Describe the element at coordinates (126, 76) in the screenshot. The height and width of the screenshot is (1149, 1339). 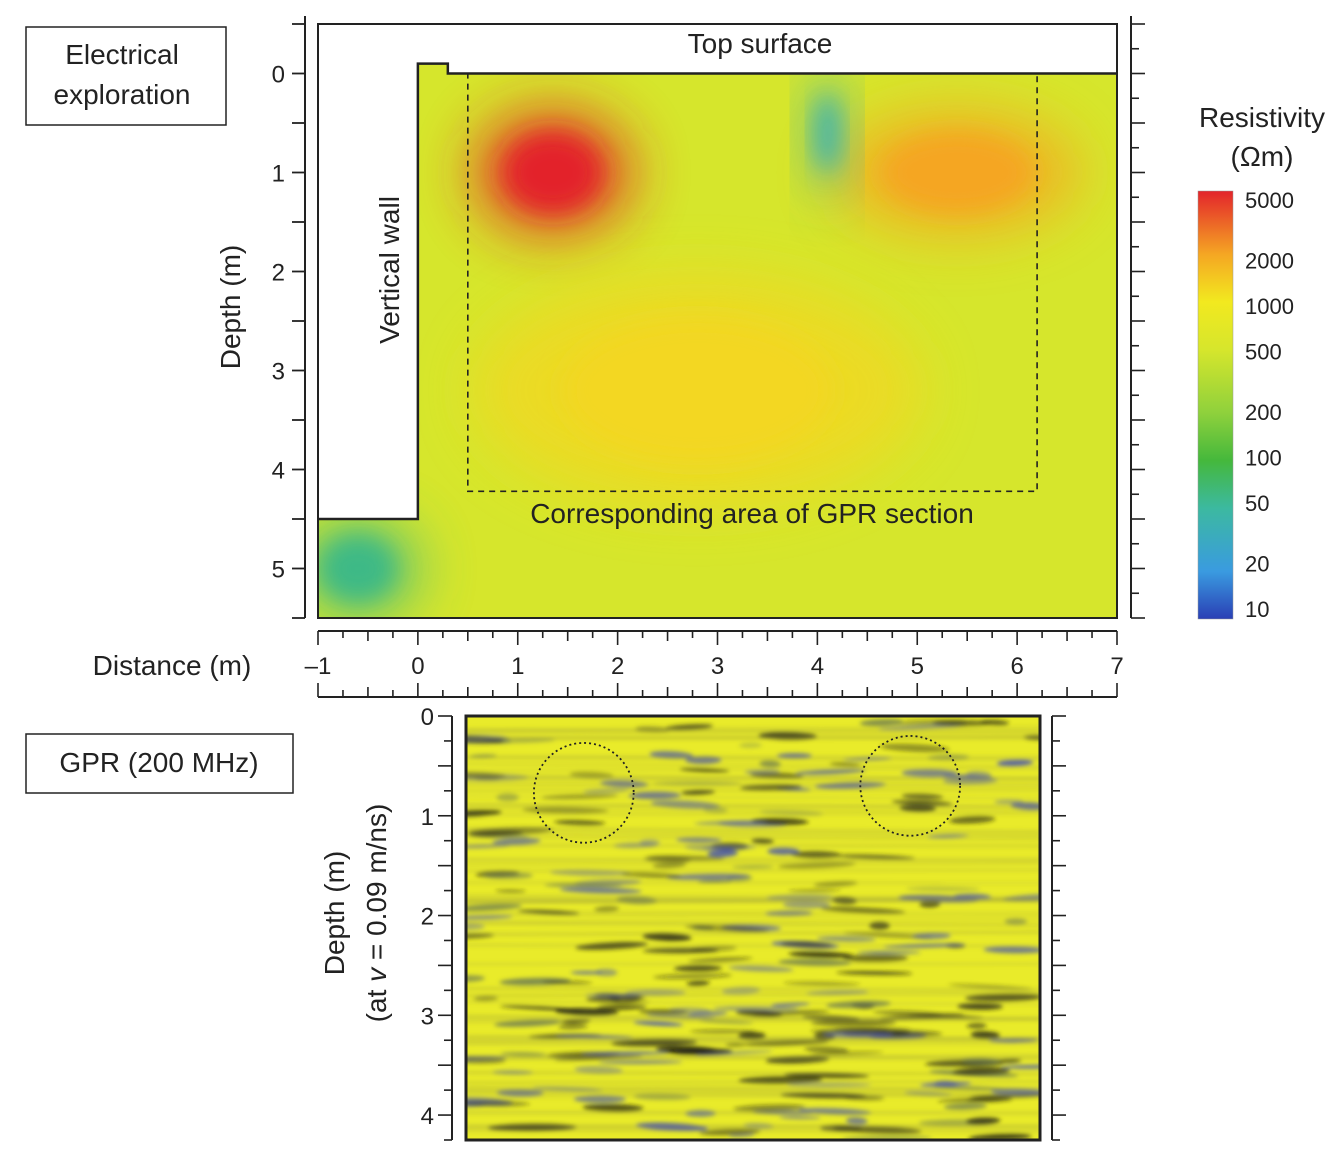
I see `electrical-label-box: Electrical exploration` at that location.